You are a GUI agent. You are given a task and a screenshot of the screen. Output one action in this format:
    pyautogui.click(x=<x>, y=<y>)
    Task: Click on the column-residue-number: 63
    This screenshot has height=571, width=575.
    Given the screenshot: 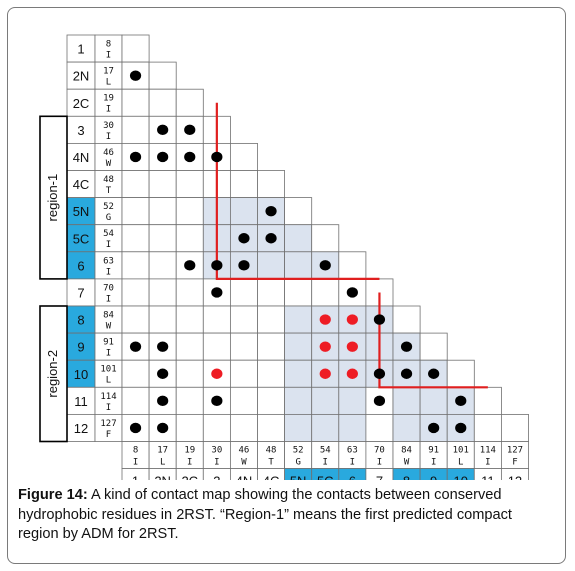 What is the action you would take?
    pyautogui.click(x=352, y=451)
    